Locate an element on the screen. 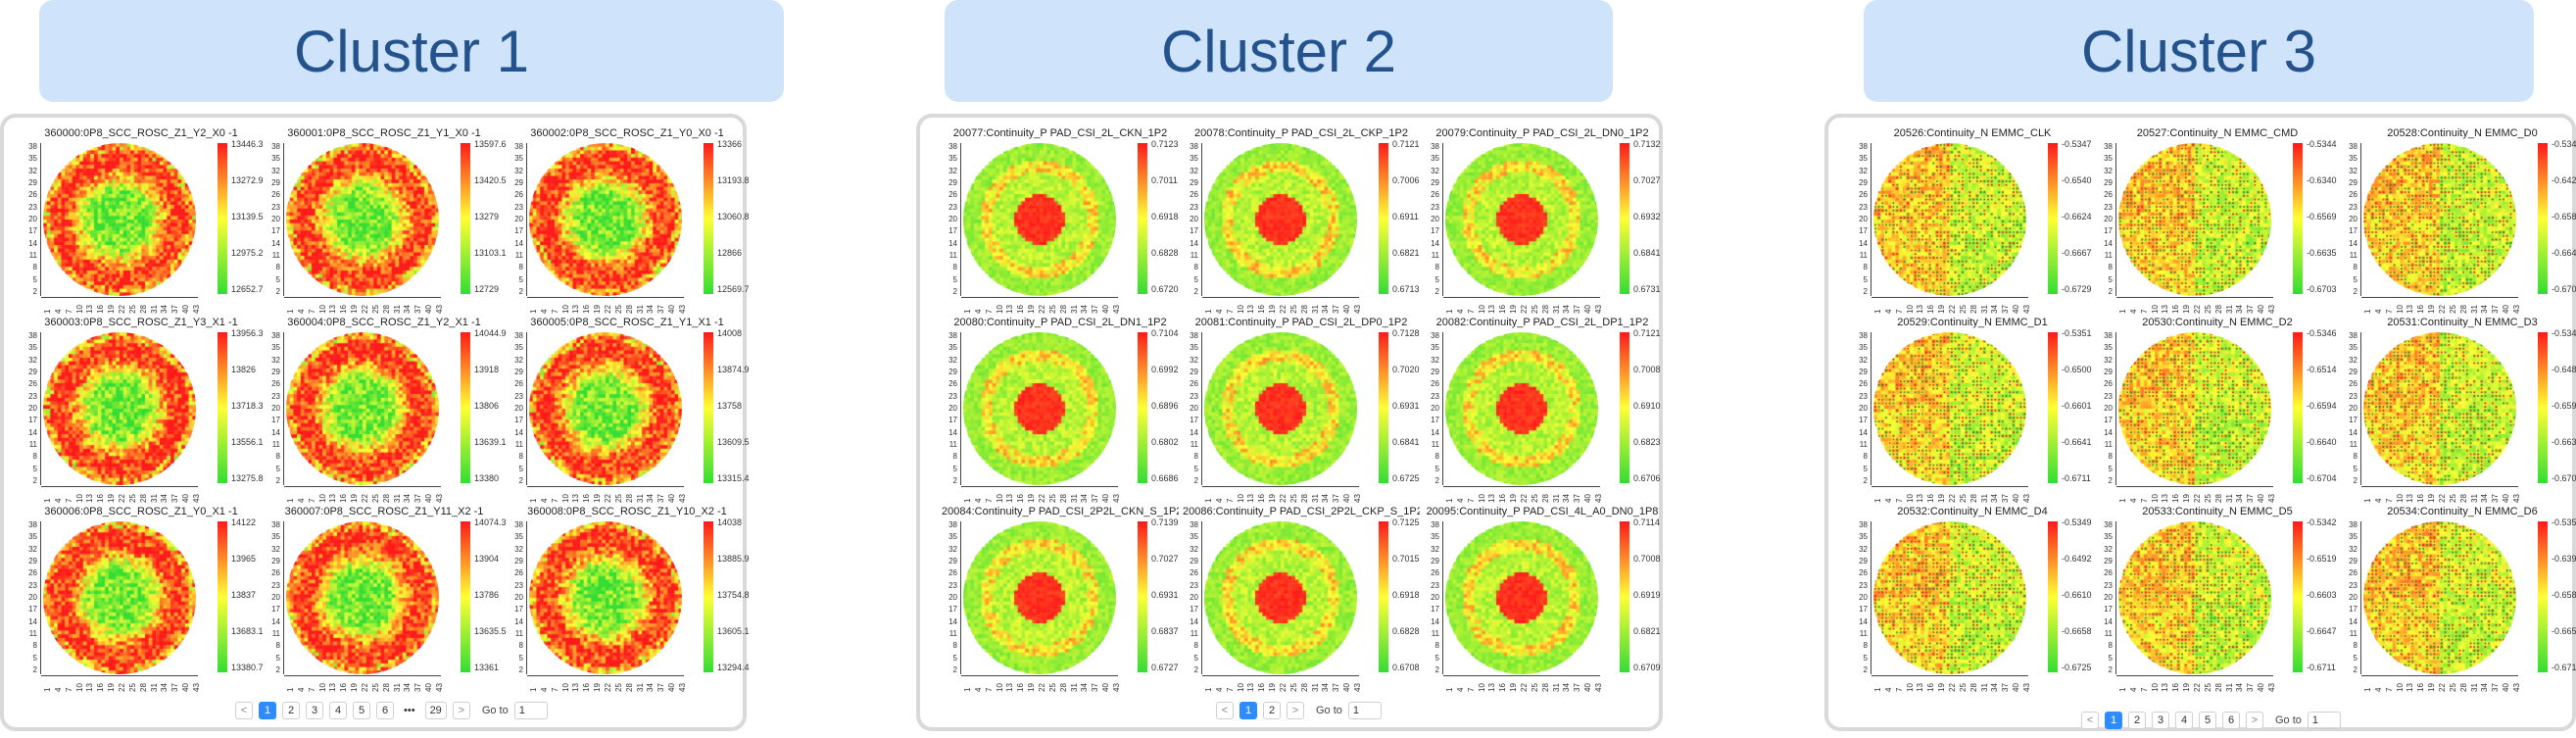 The height and width of the screenshot is (738, 2576). x-tick-label: 43 is located at coordinates (682, 309).